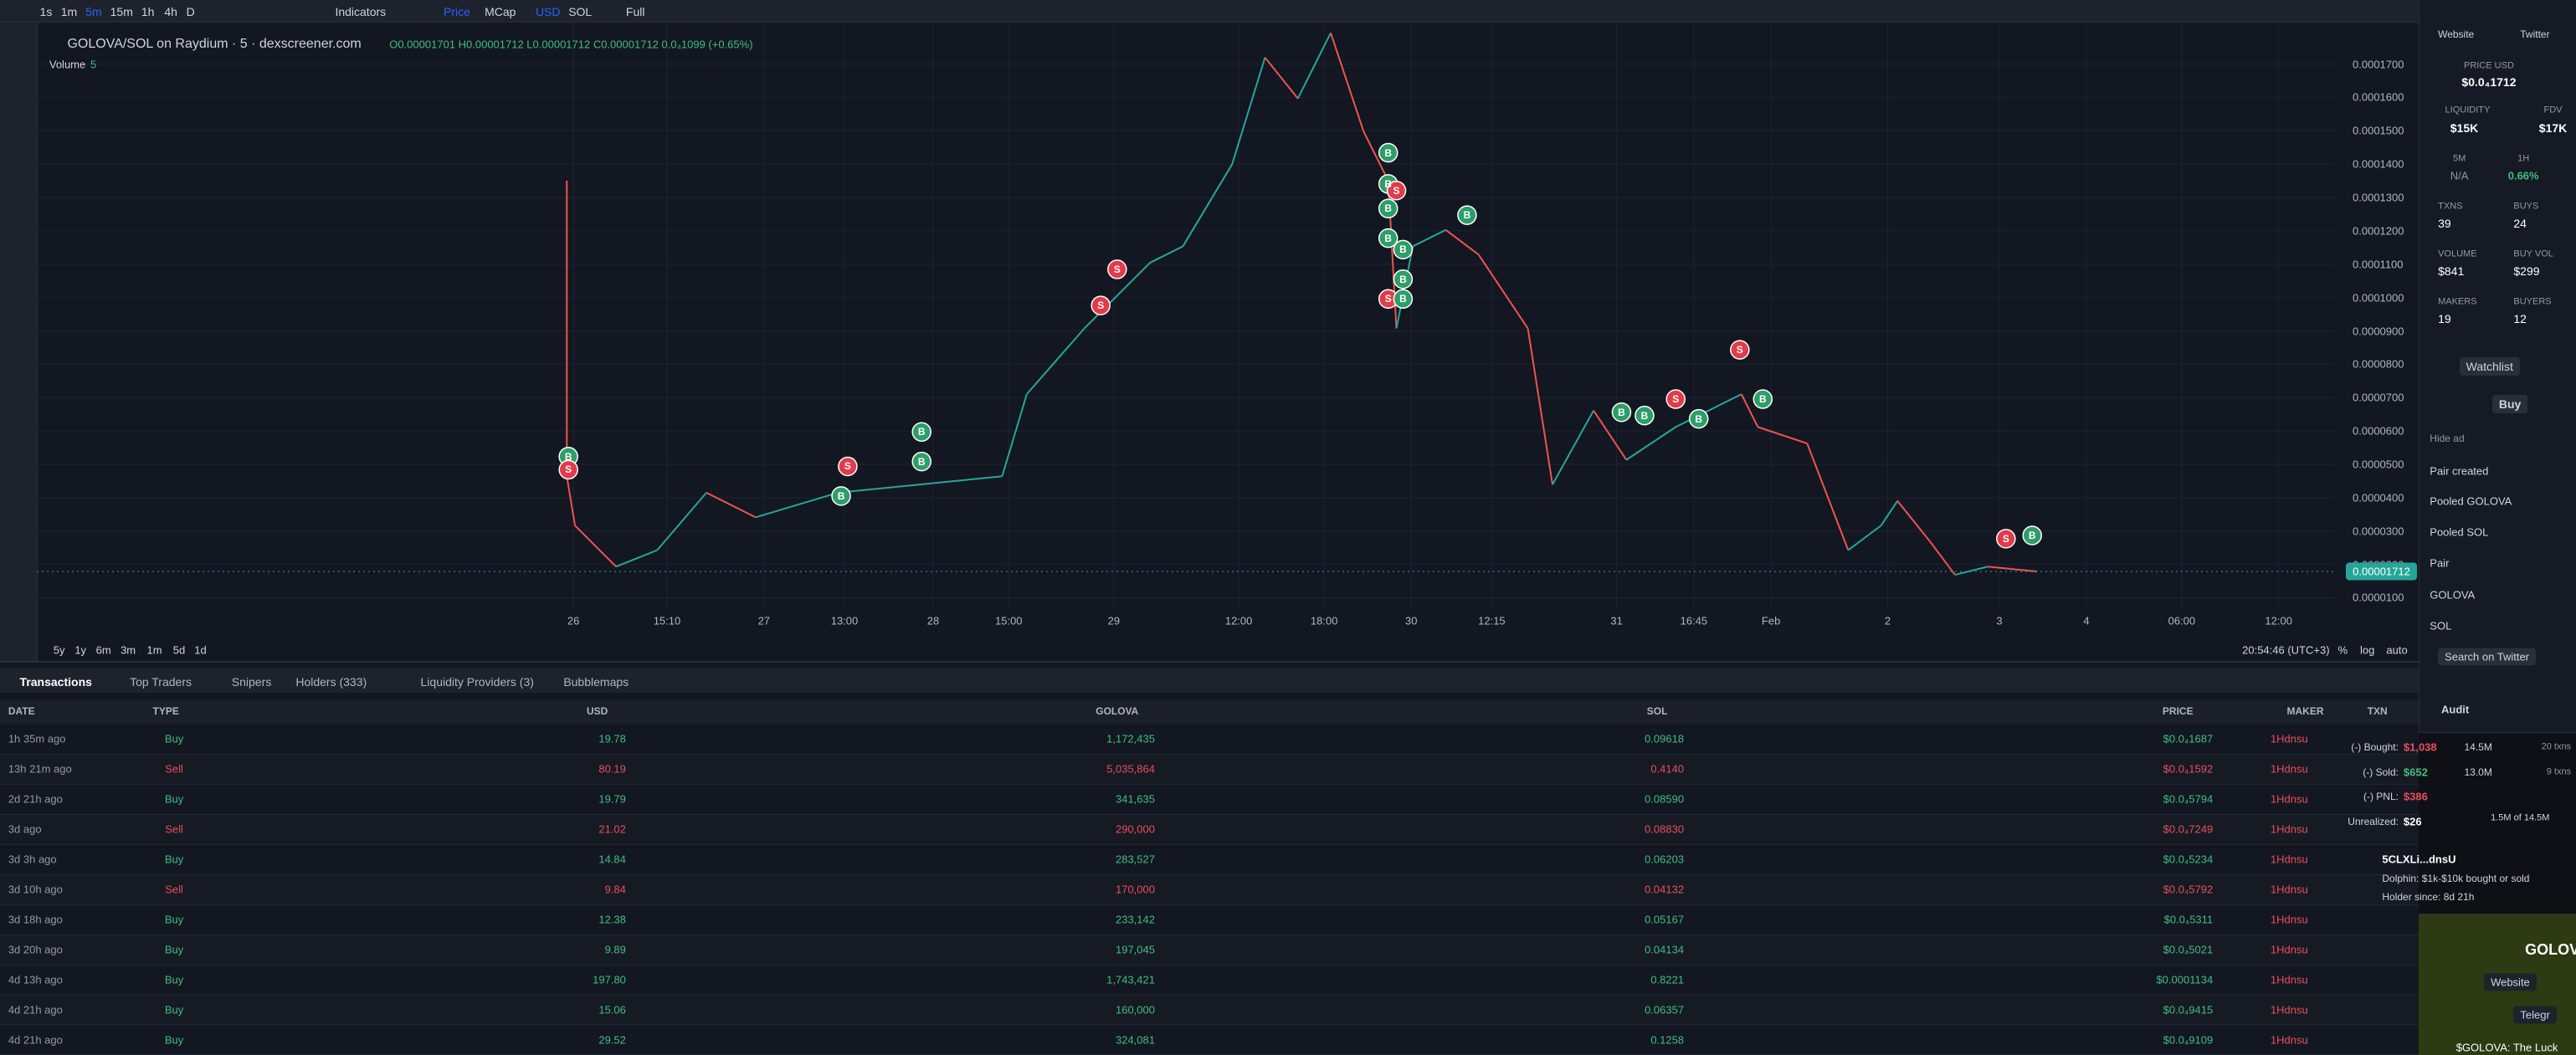  Describe the element at coordinates (2509, 403) in the screenshot. I see `buy-button: Buy` at that location.